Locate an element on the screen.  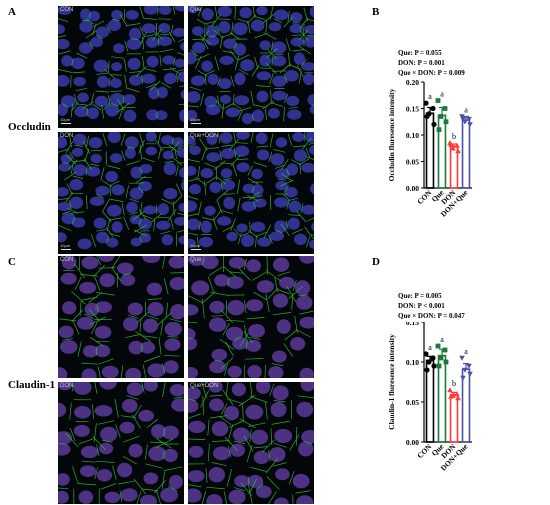
scale-bar is located at coordinates (196, 123).